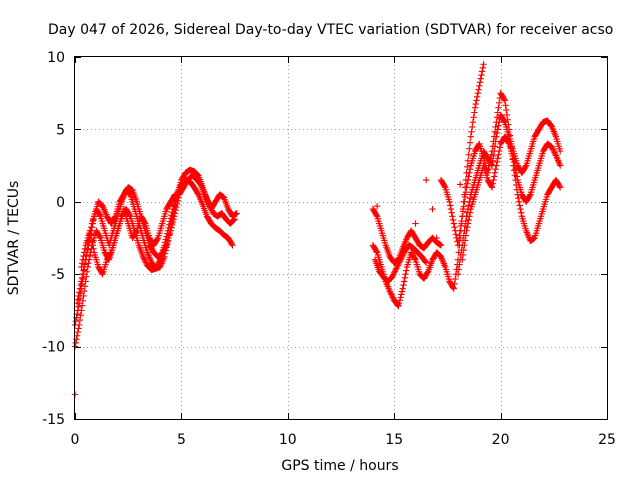 Image resolution: width=640 pixels, height=480 pixels. I want to click on y-axis-label: SDTVAR / TECUs, so click(14, 238).